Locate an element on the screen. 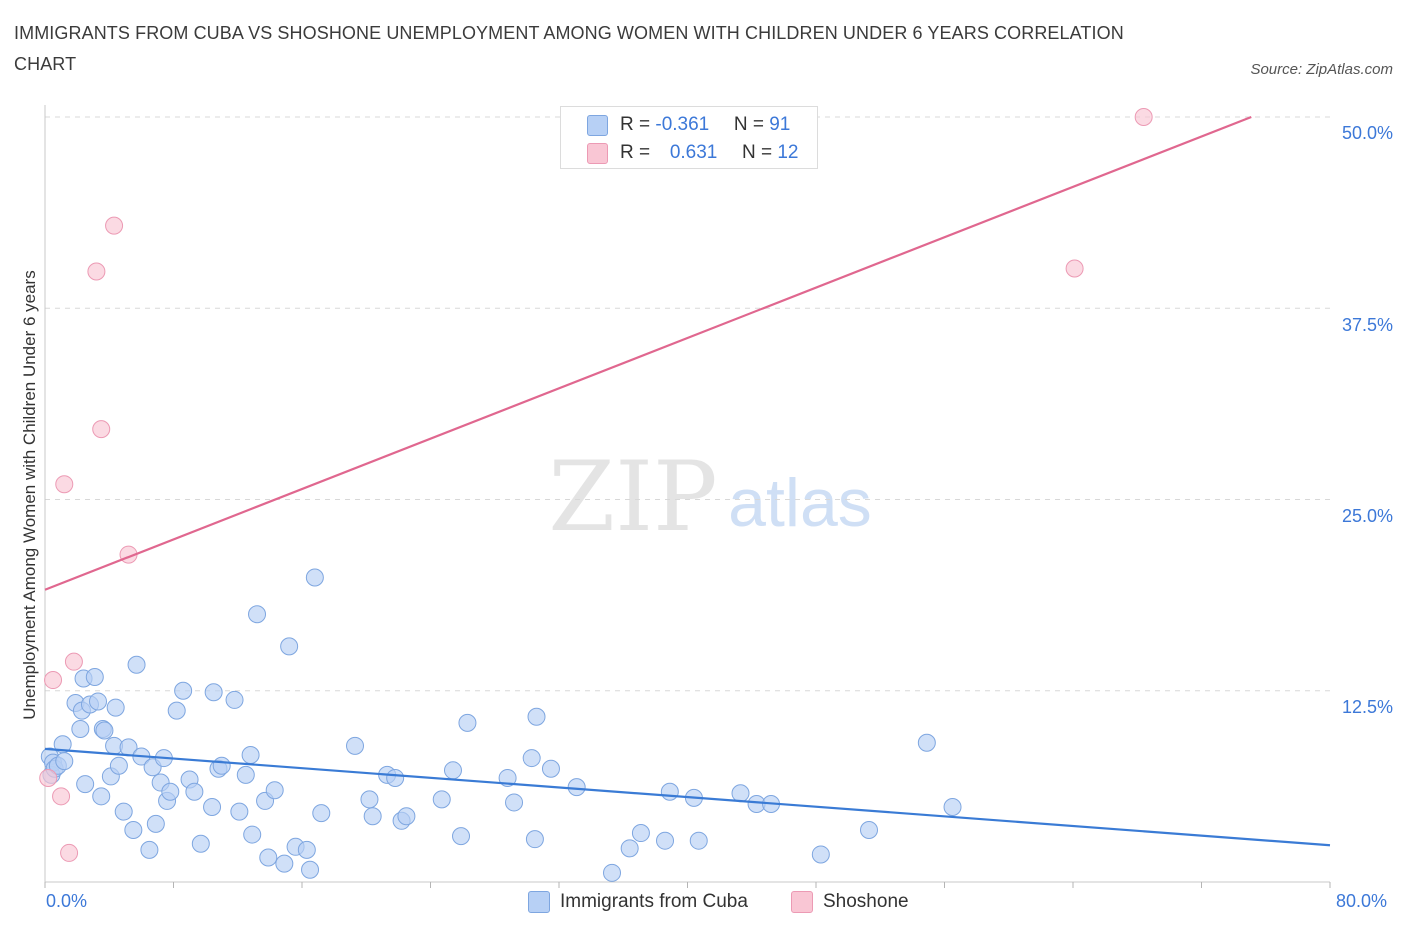 The image size is (1406, 930). watermark-zip: ZIP is located at coordinates (632, 497).